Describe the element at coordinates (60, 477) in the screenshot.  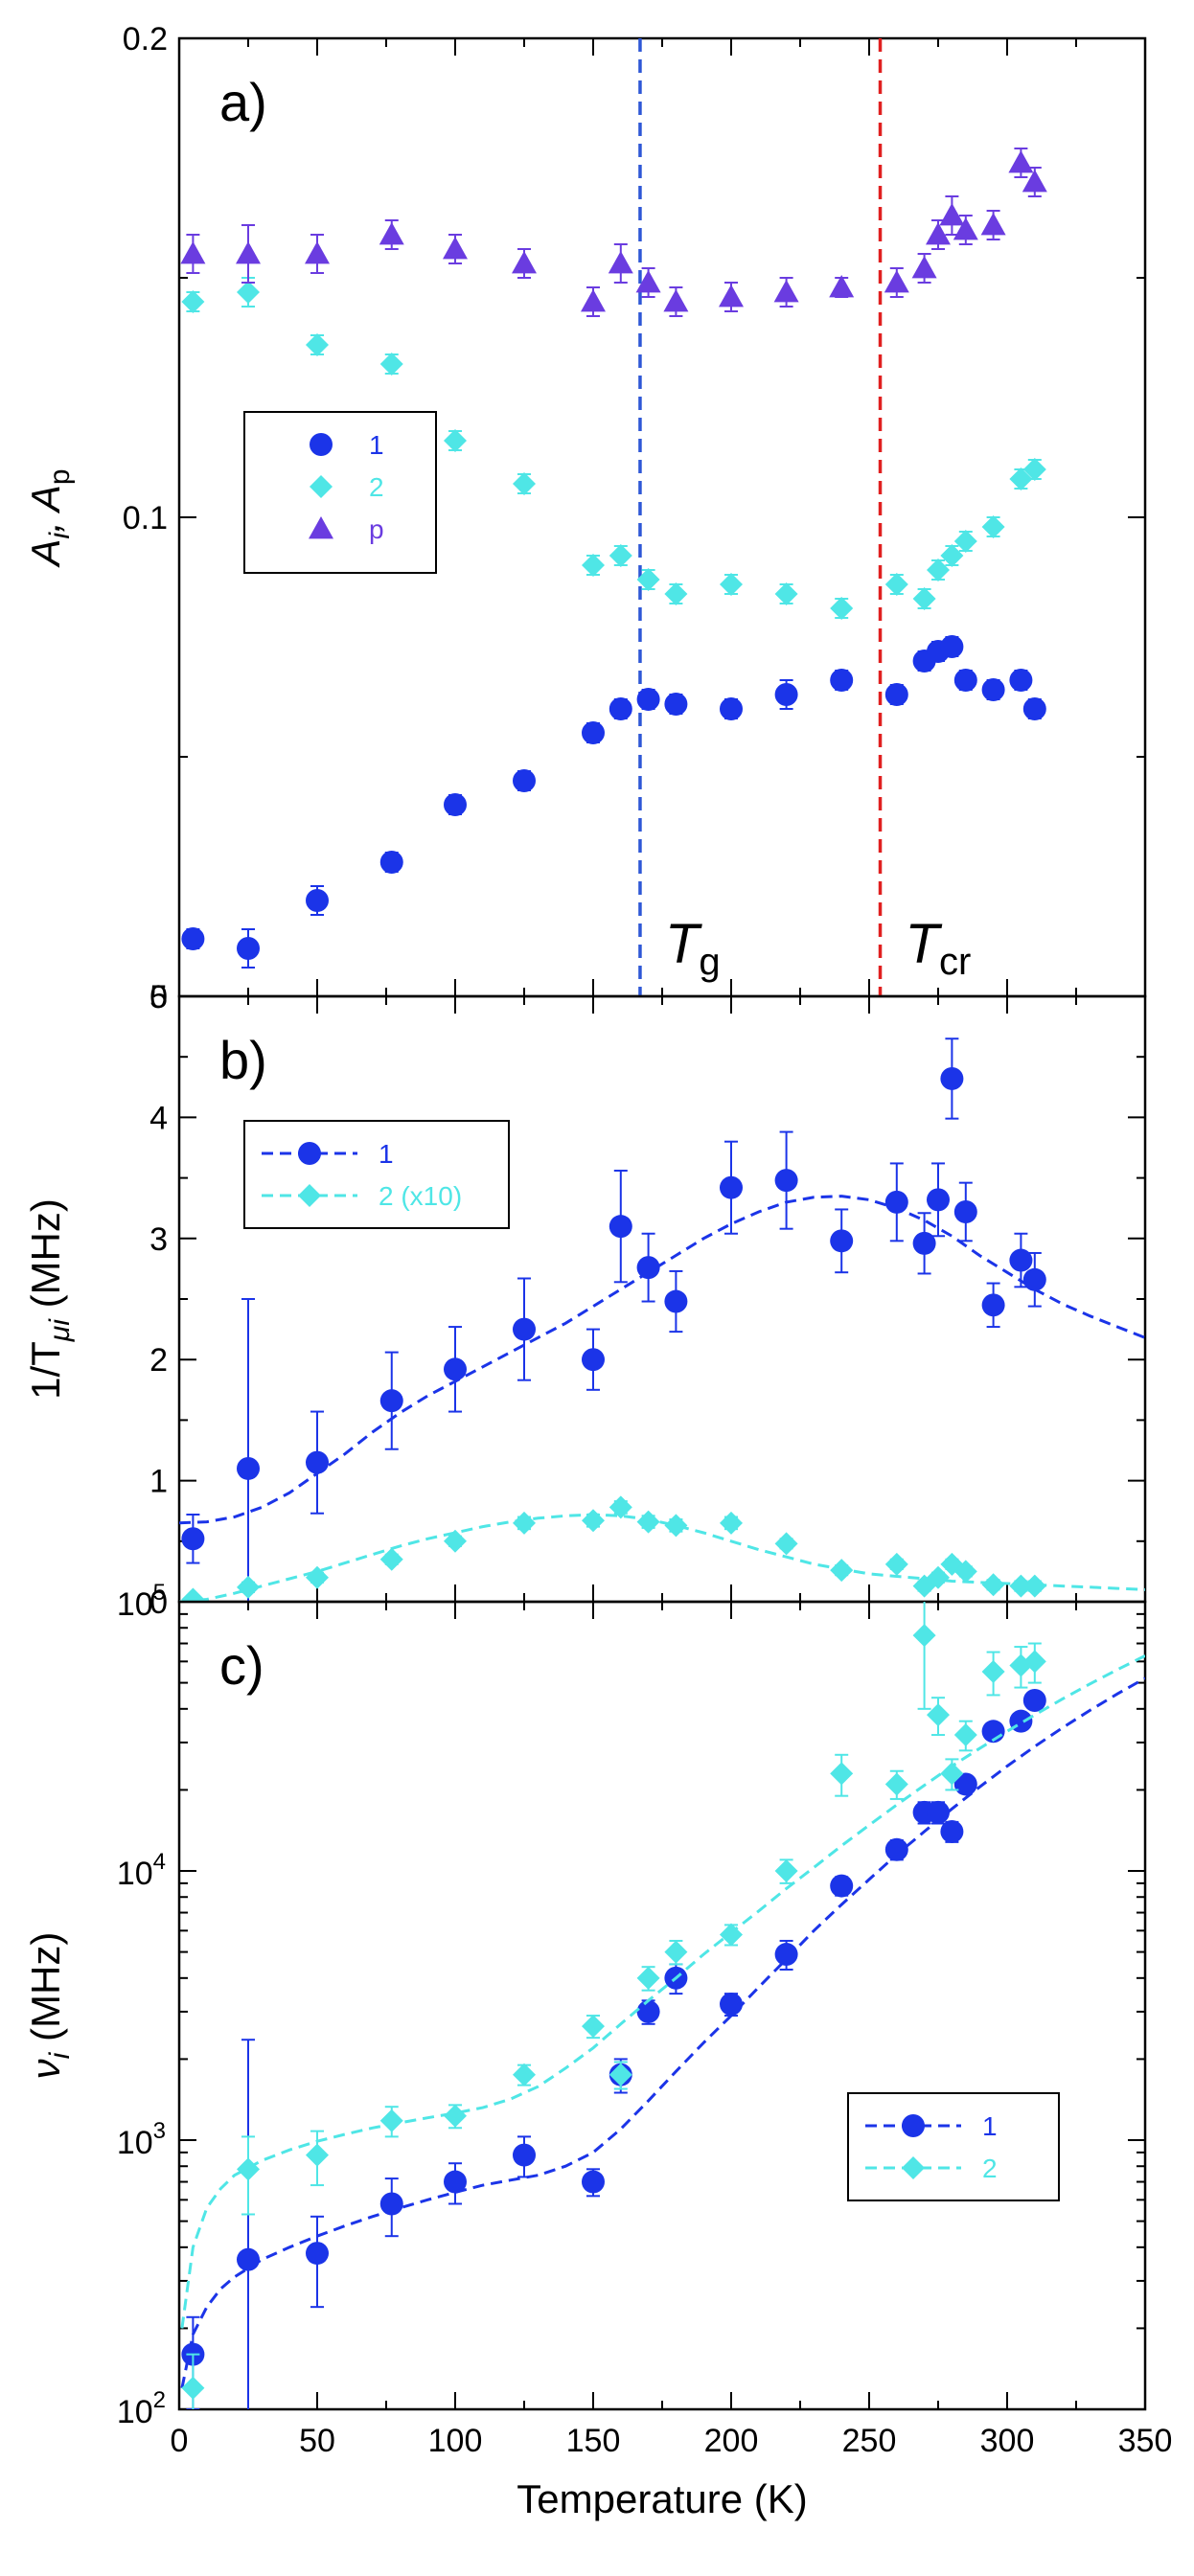
I see `y-label-sub: p` at that location.